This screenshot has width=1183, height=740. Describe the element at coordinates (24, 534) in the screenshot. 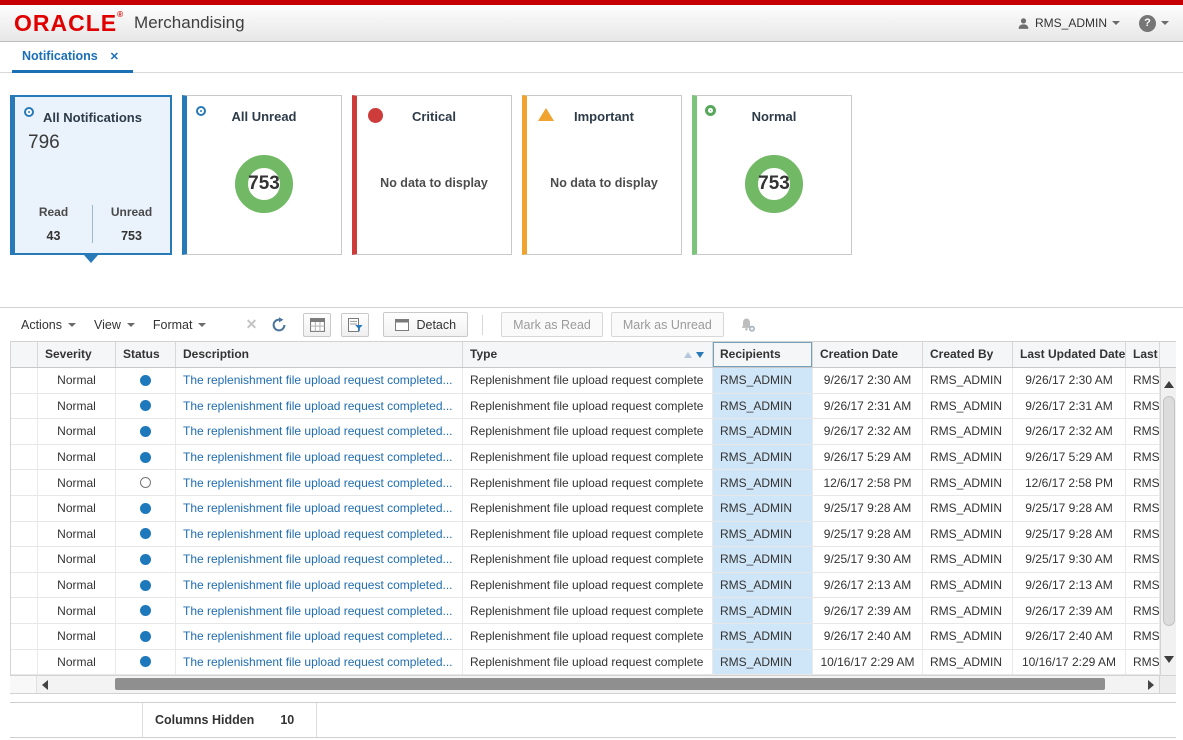

I see `row-gutter-cell` at that location.